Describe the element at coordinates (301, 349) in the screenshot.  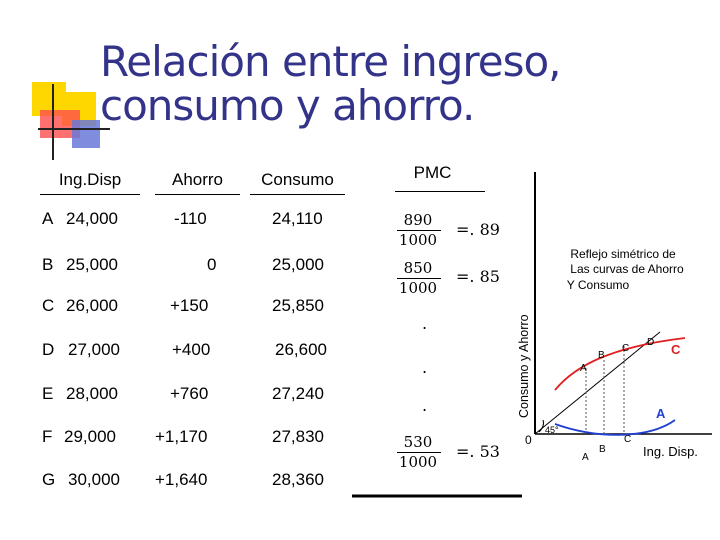
I see `row-consumo: 26,600` at that location.